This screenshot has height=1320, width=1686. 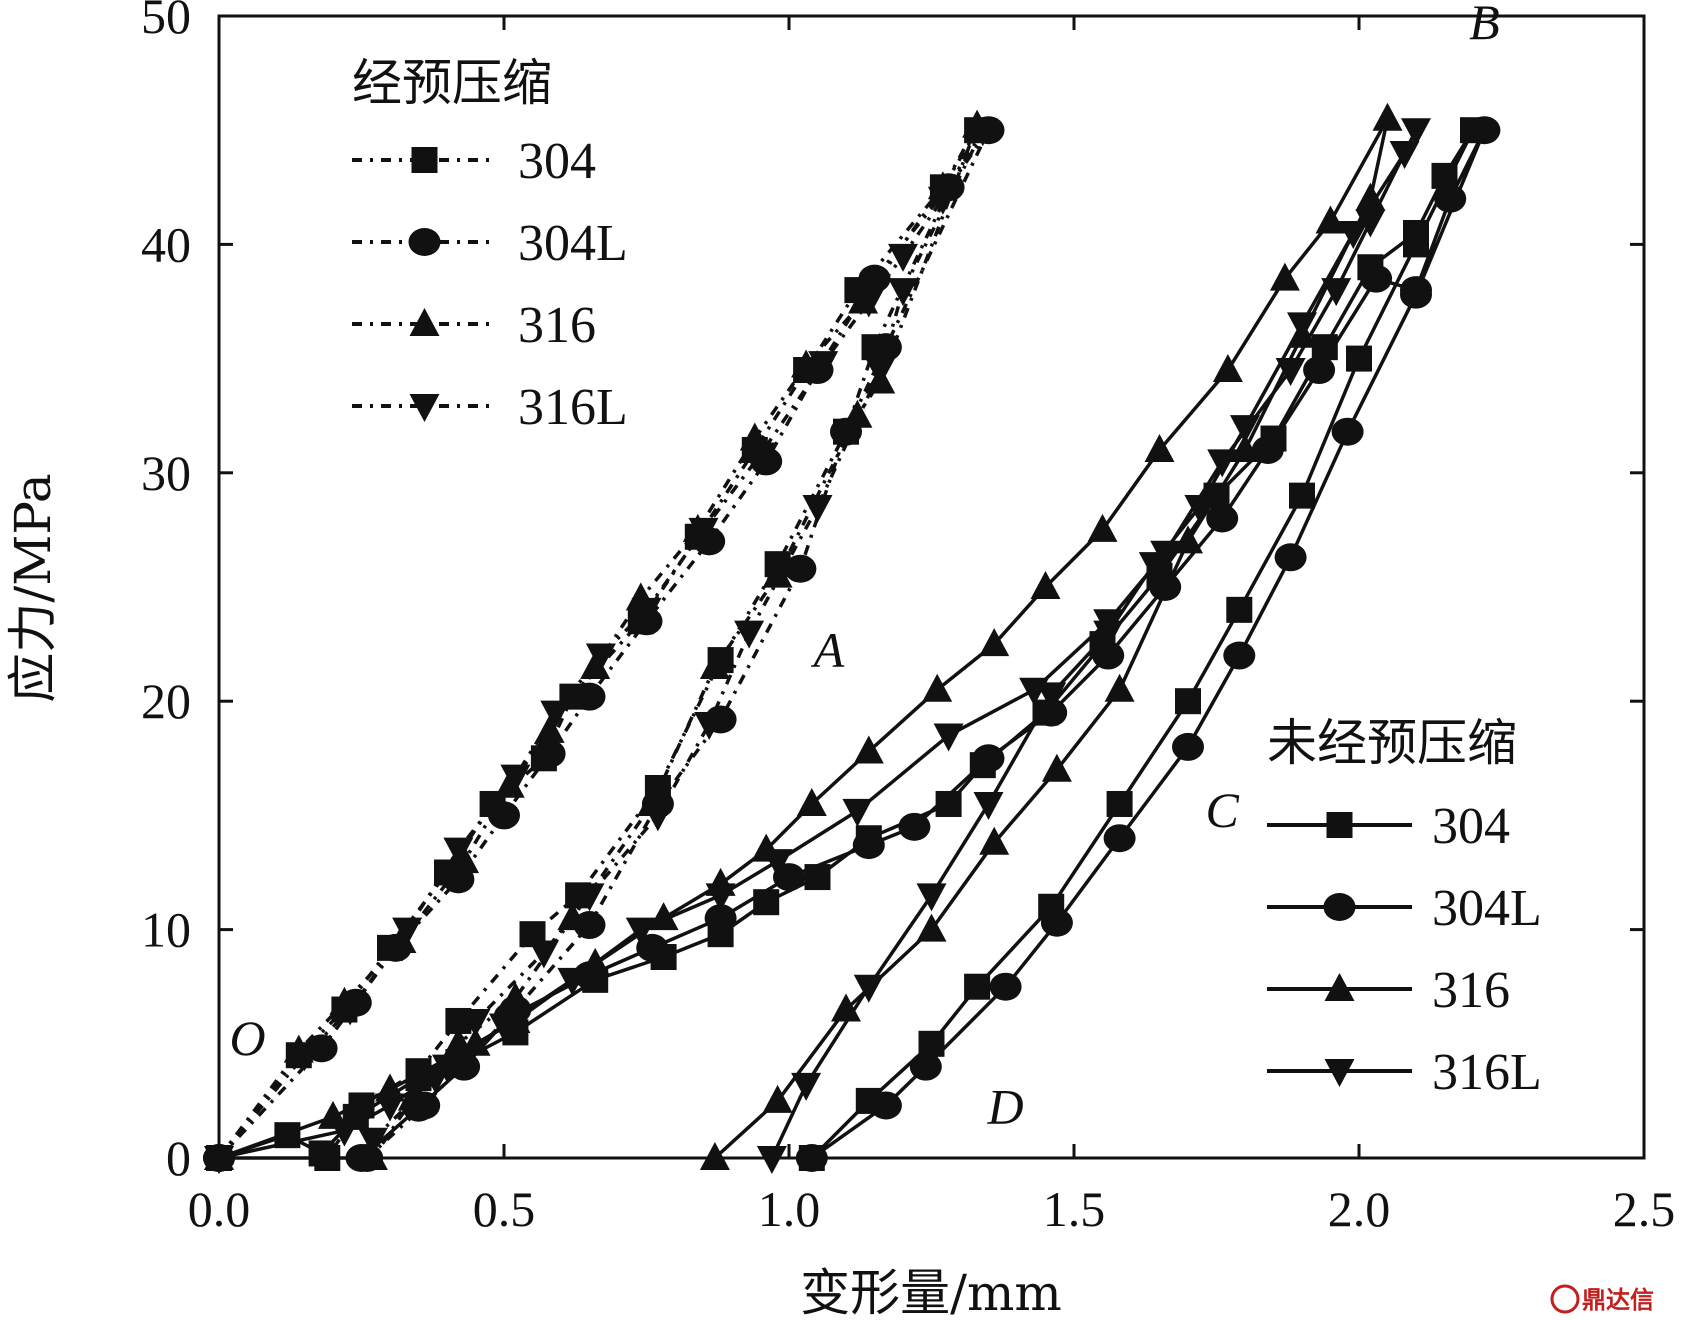 What do you see at coordinates (1565, 1299) in the screenshot?
I see `watermark-circle-icon` at bounding box center [1565, 1299].